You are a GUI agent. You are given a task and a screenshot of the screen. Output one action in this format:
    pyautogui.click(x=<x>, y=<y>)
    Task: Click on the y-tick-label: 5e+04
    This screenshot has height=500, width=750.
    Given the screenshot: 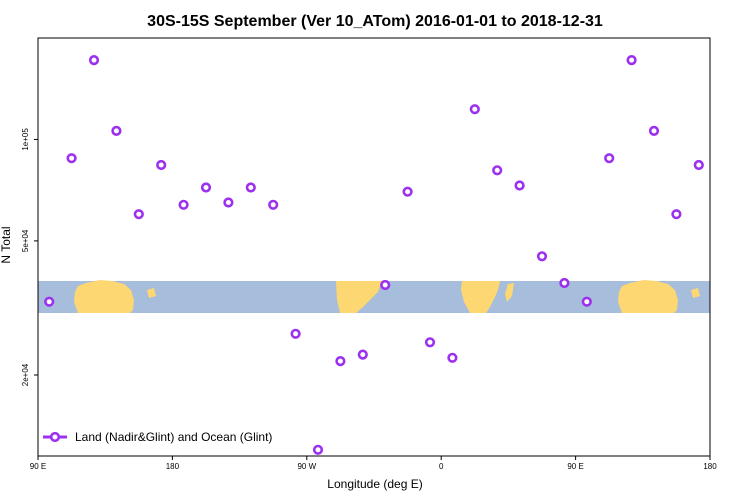 What is the action you would take?
    pyautogui.click(x=25, y=240)
    